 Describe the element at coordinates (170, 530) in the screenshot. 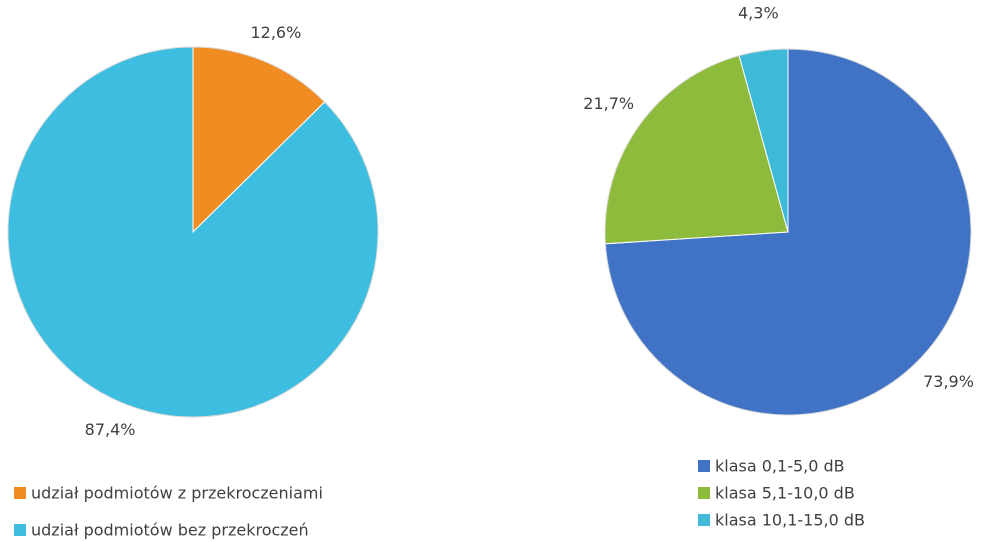

I see `legend-label: udział podmiotów bez przekroczeń` at that location.